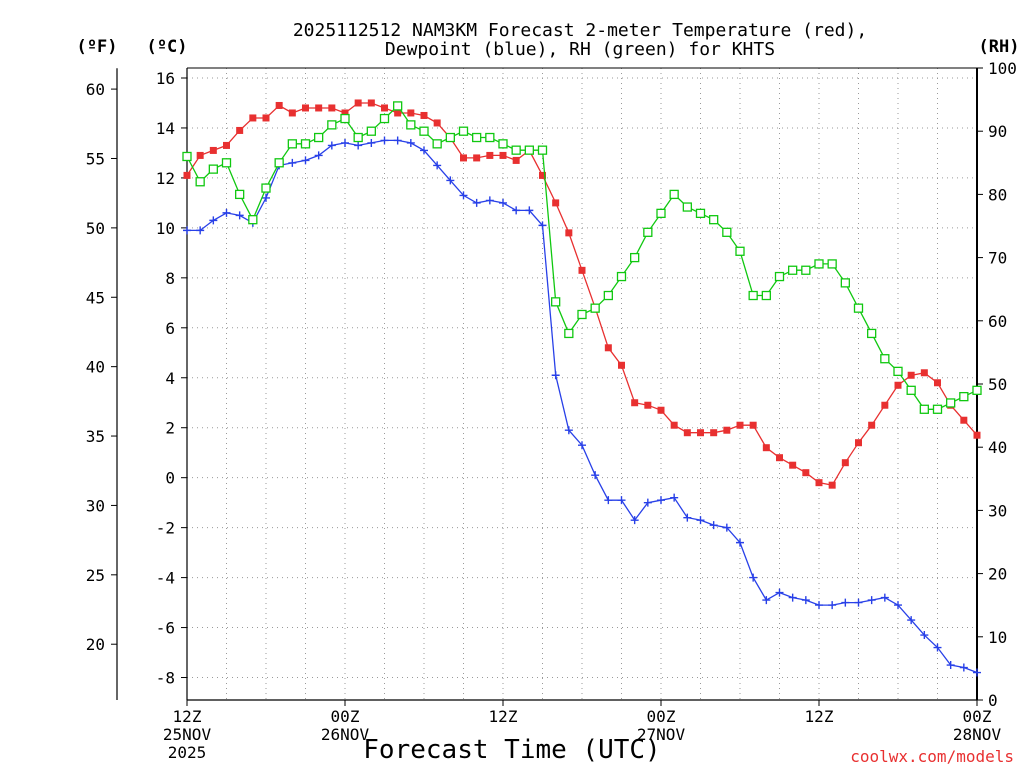 The image size is (1024, 768). What do you see at coordinates (997, 321) in the screenshot?
I see `rh-tick-label: 60` at bounding box center [997, 321].